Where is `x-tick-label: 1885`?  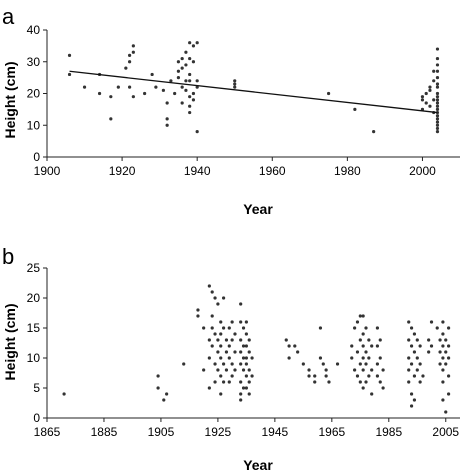 x-tick-label: 1885 is located at coordinates (104, 432).